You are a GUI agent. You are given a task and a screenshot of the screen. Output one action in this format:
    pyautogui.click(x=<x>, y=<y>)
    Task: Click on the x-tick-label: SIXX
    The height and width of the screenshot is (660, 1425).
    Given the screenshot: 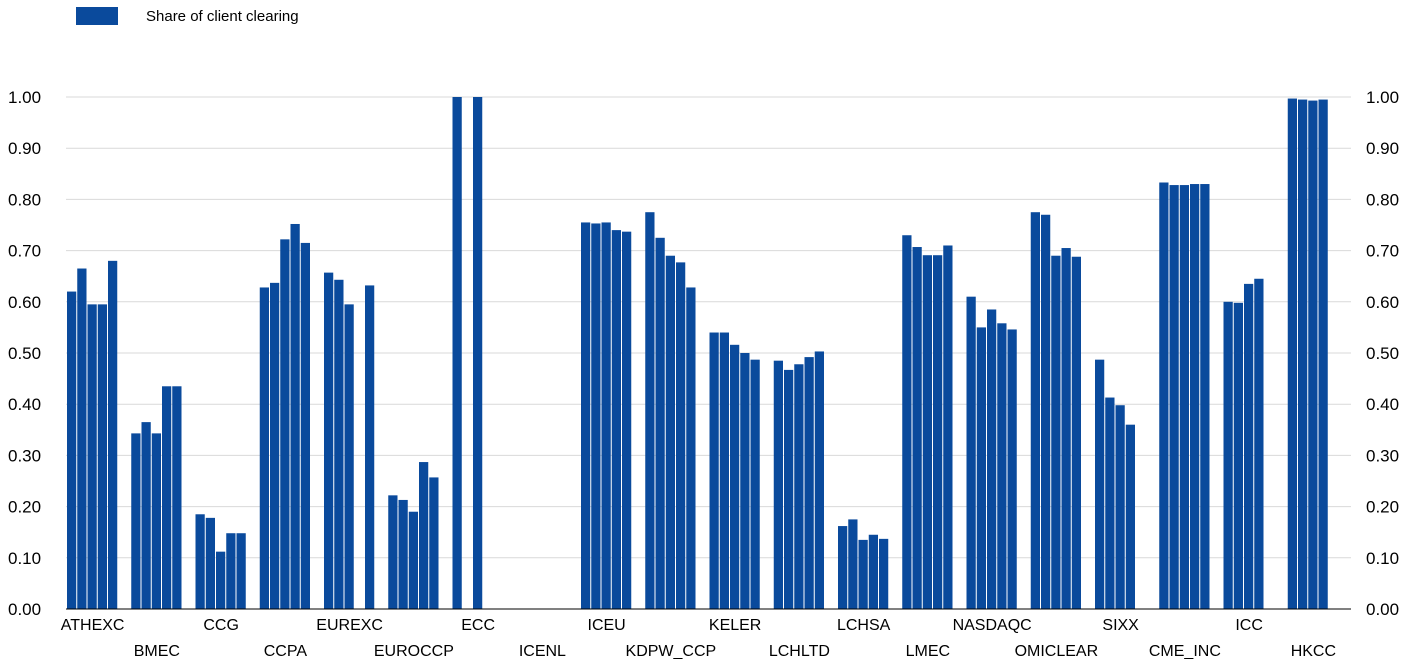 What is the action you would take?
    pyautogui.click(x=1120, y=625)
    